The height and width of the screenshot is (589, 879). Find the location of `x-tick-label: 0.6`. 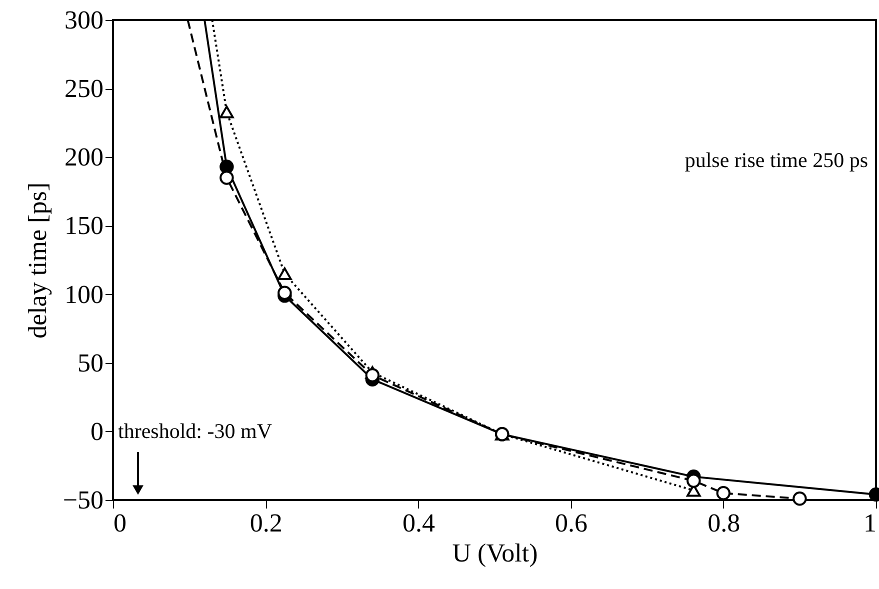

x-tick-label: 0.6 is located at coordinates (571, 523).